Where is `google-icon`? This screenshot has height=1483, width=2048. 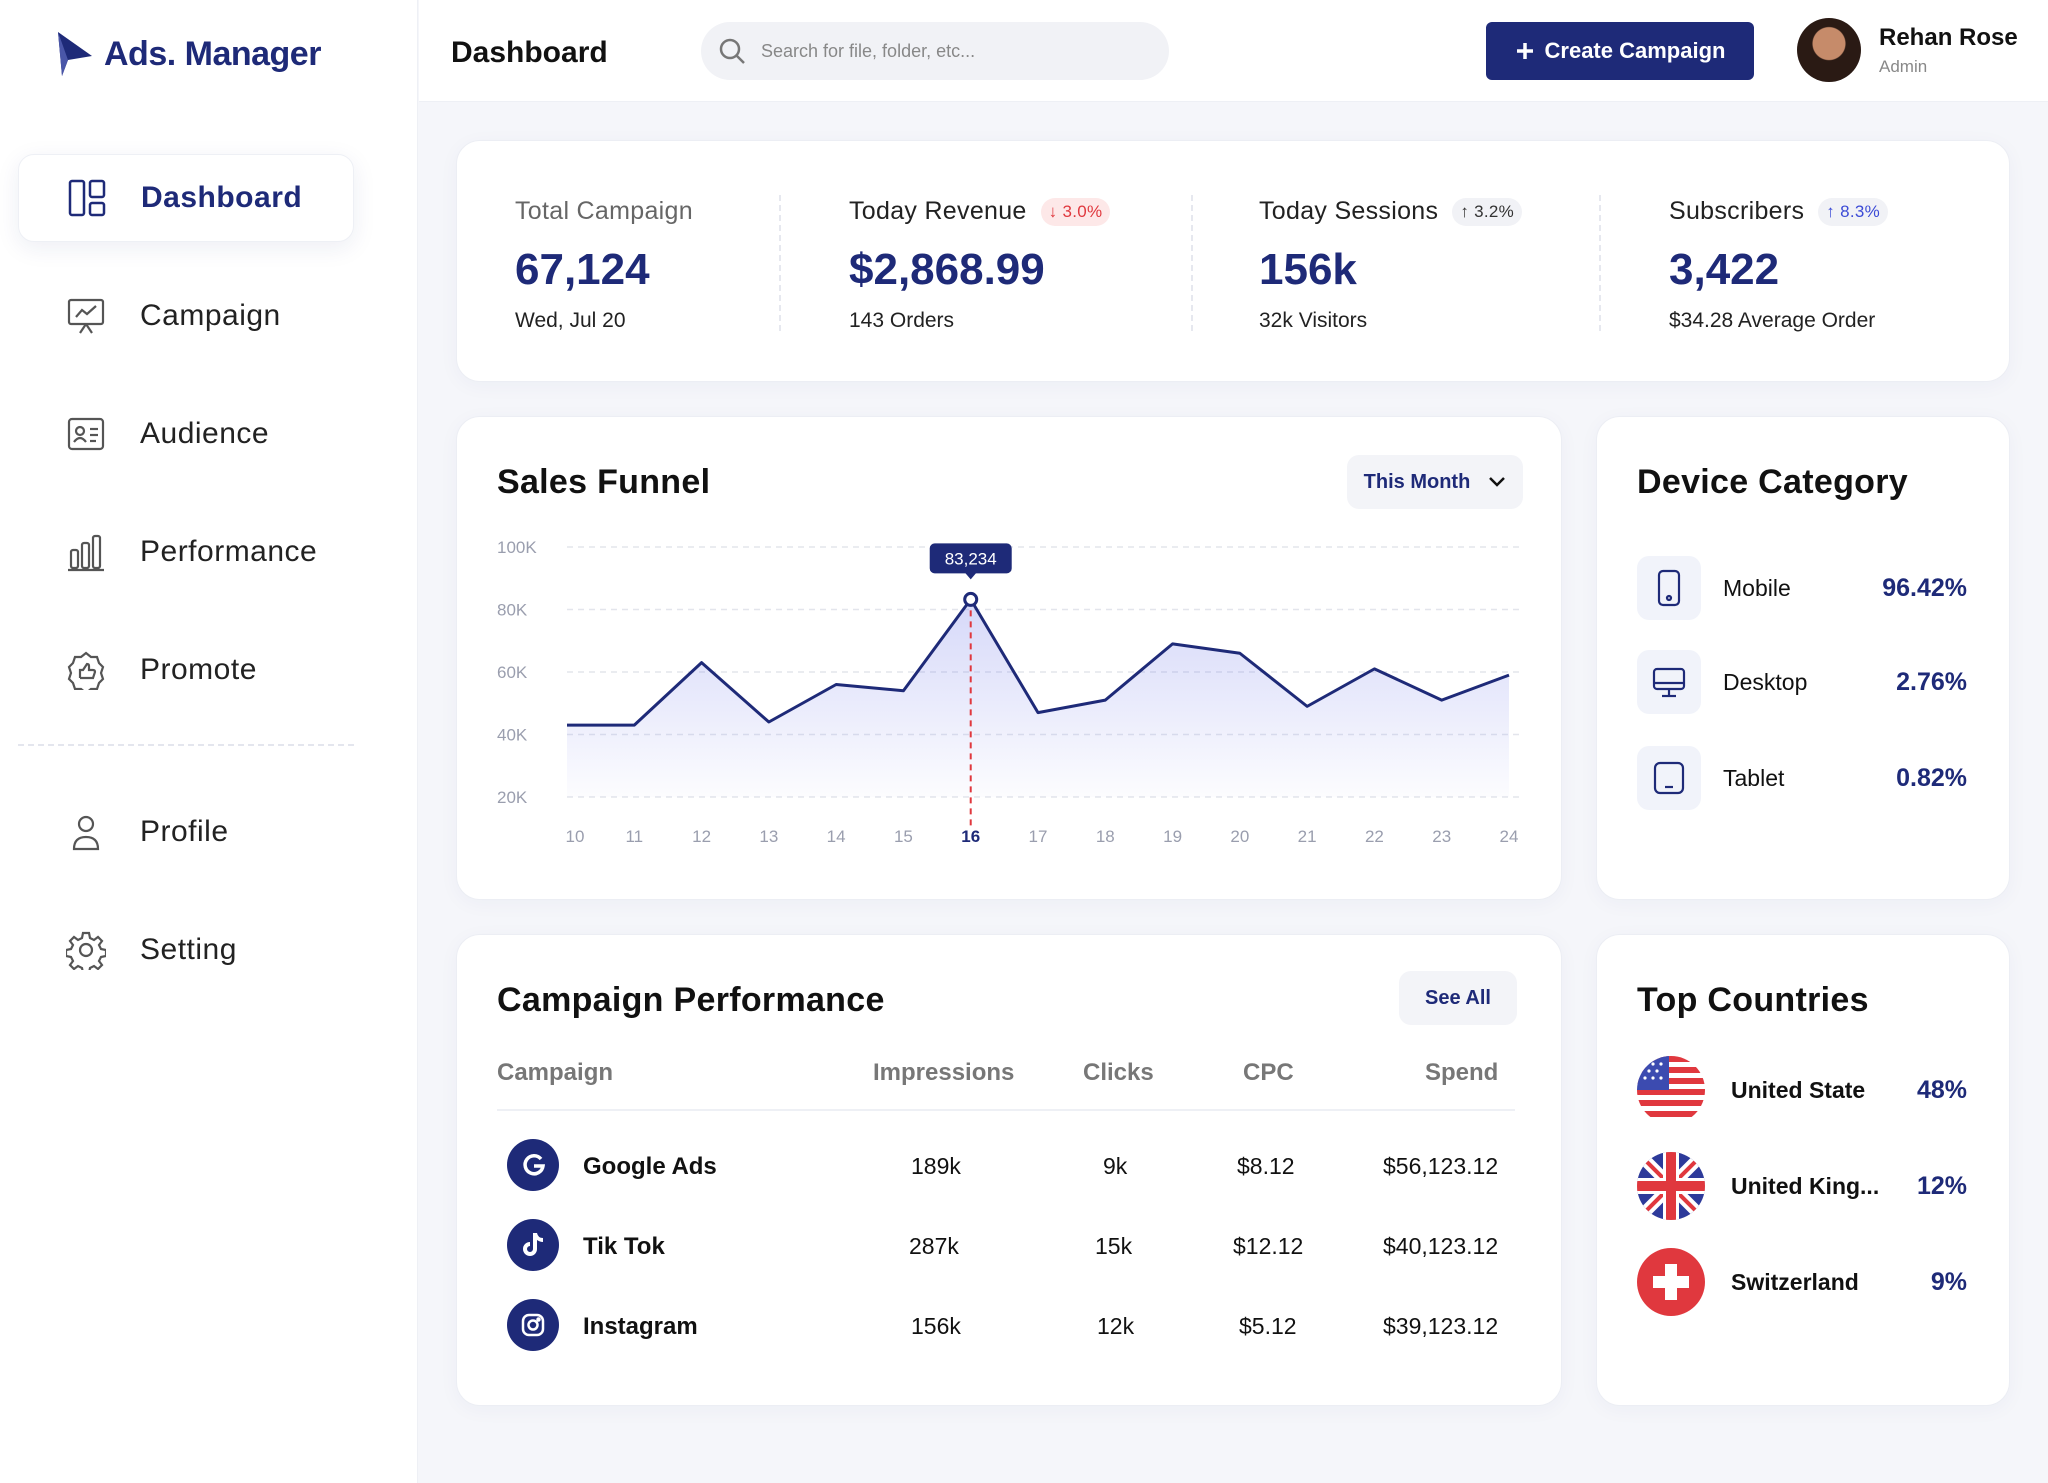 google-icon is located at coordinates (533, 1165).